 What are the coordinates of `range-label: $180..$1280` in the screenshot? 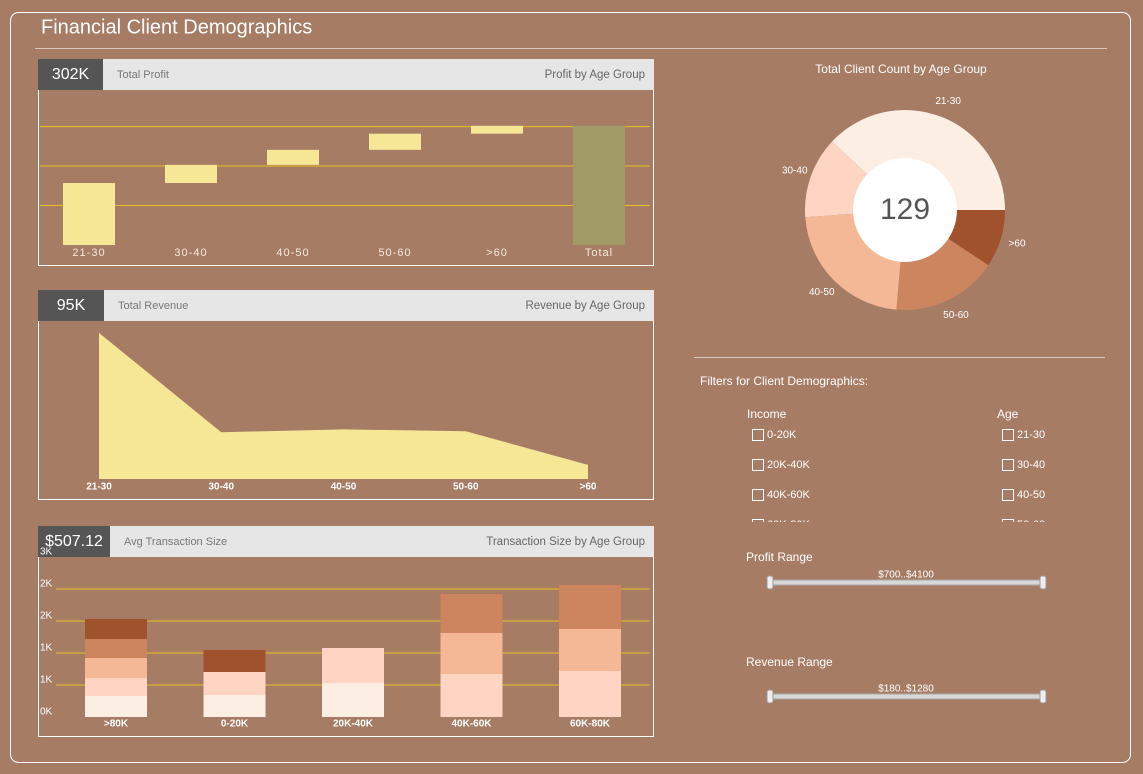 It's located at (906, 689).